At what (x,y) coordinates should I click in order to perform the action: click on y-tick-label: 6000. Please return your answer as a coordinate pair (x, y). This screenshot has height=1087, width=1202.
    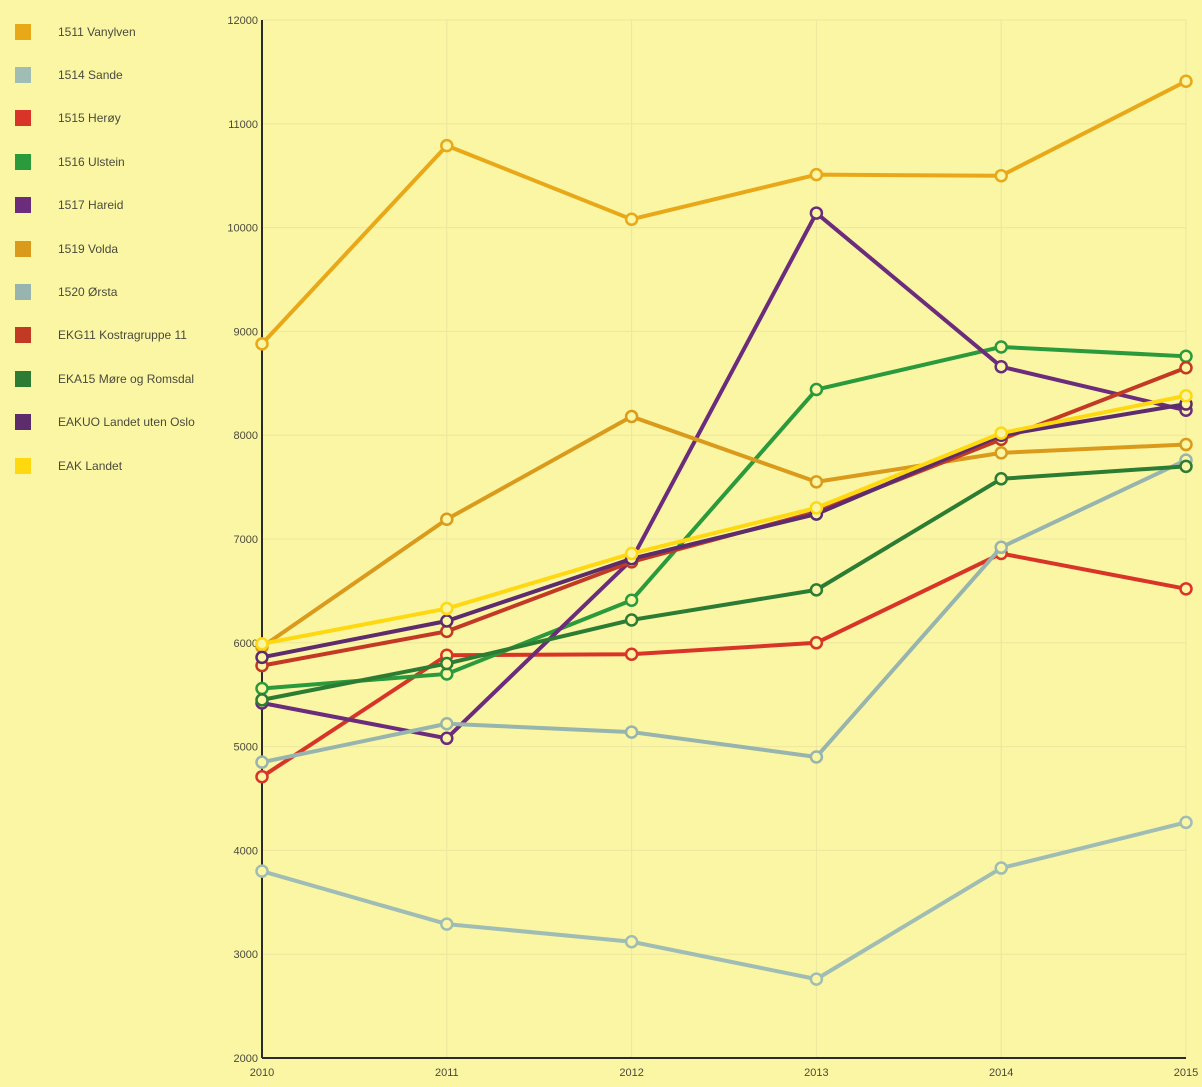
    Looking at the image, I should click on (246, 644).